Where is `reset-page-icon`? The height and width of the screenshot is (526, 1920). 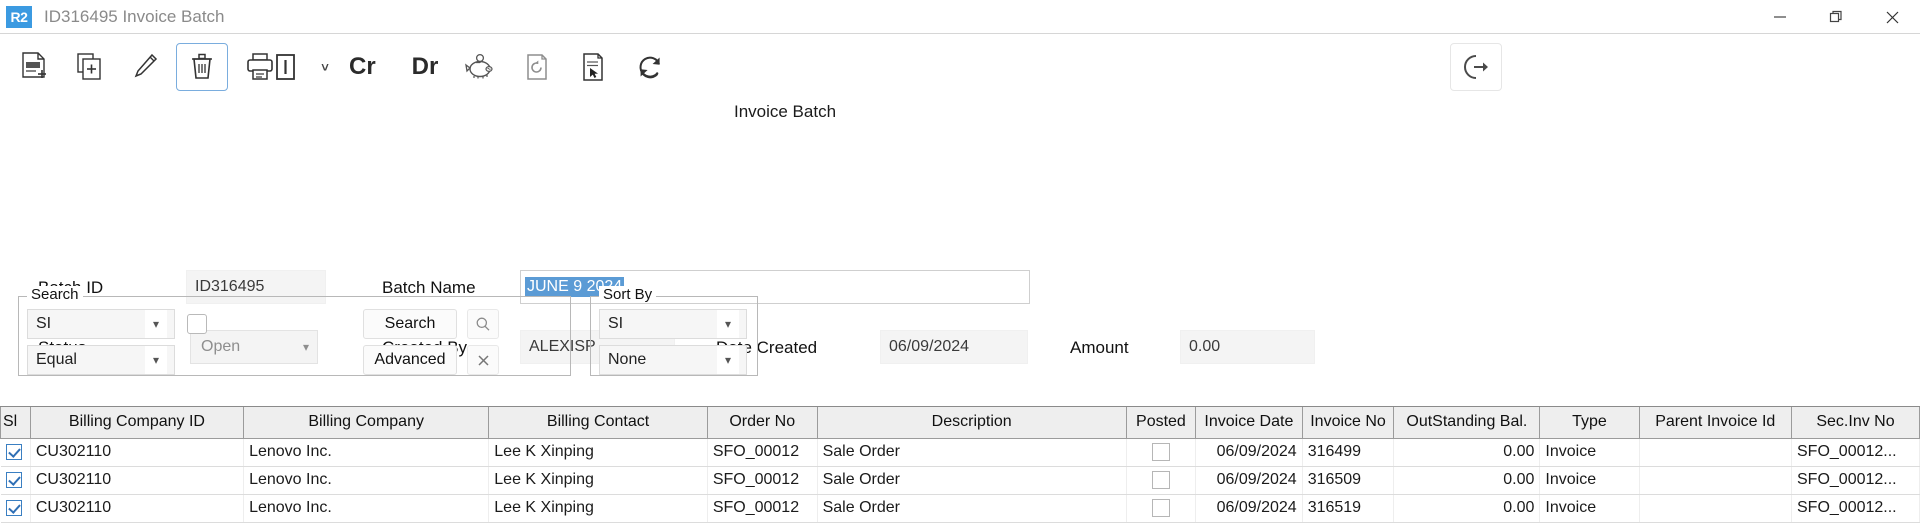 reset-page-icon is located at coordinates (537, 67).